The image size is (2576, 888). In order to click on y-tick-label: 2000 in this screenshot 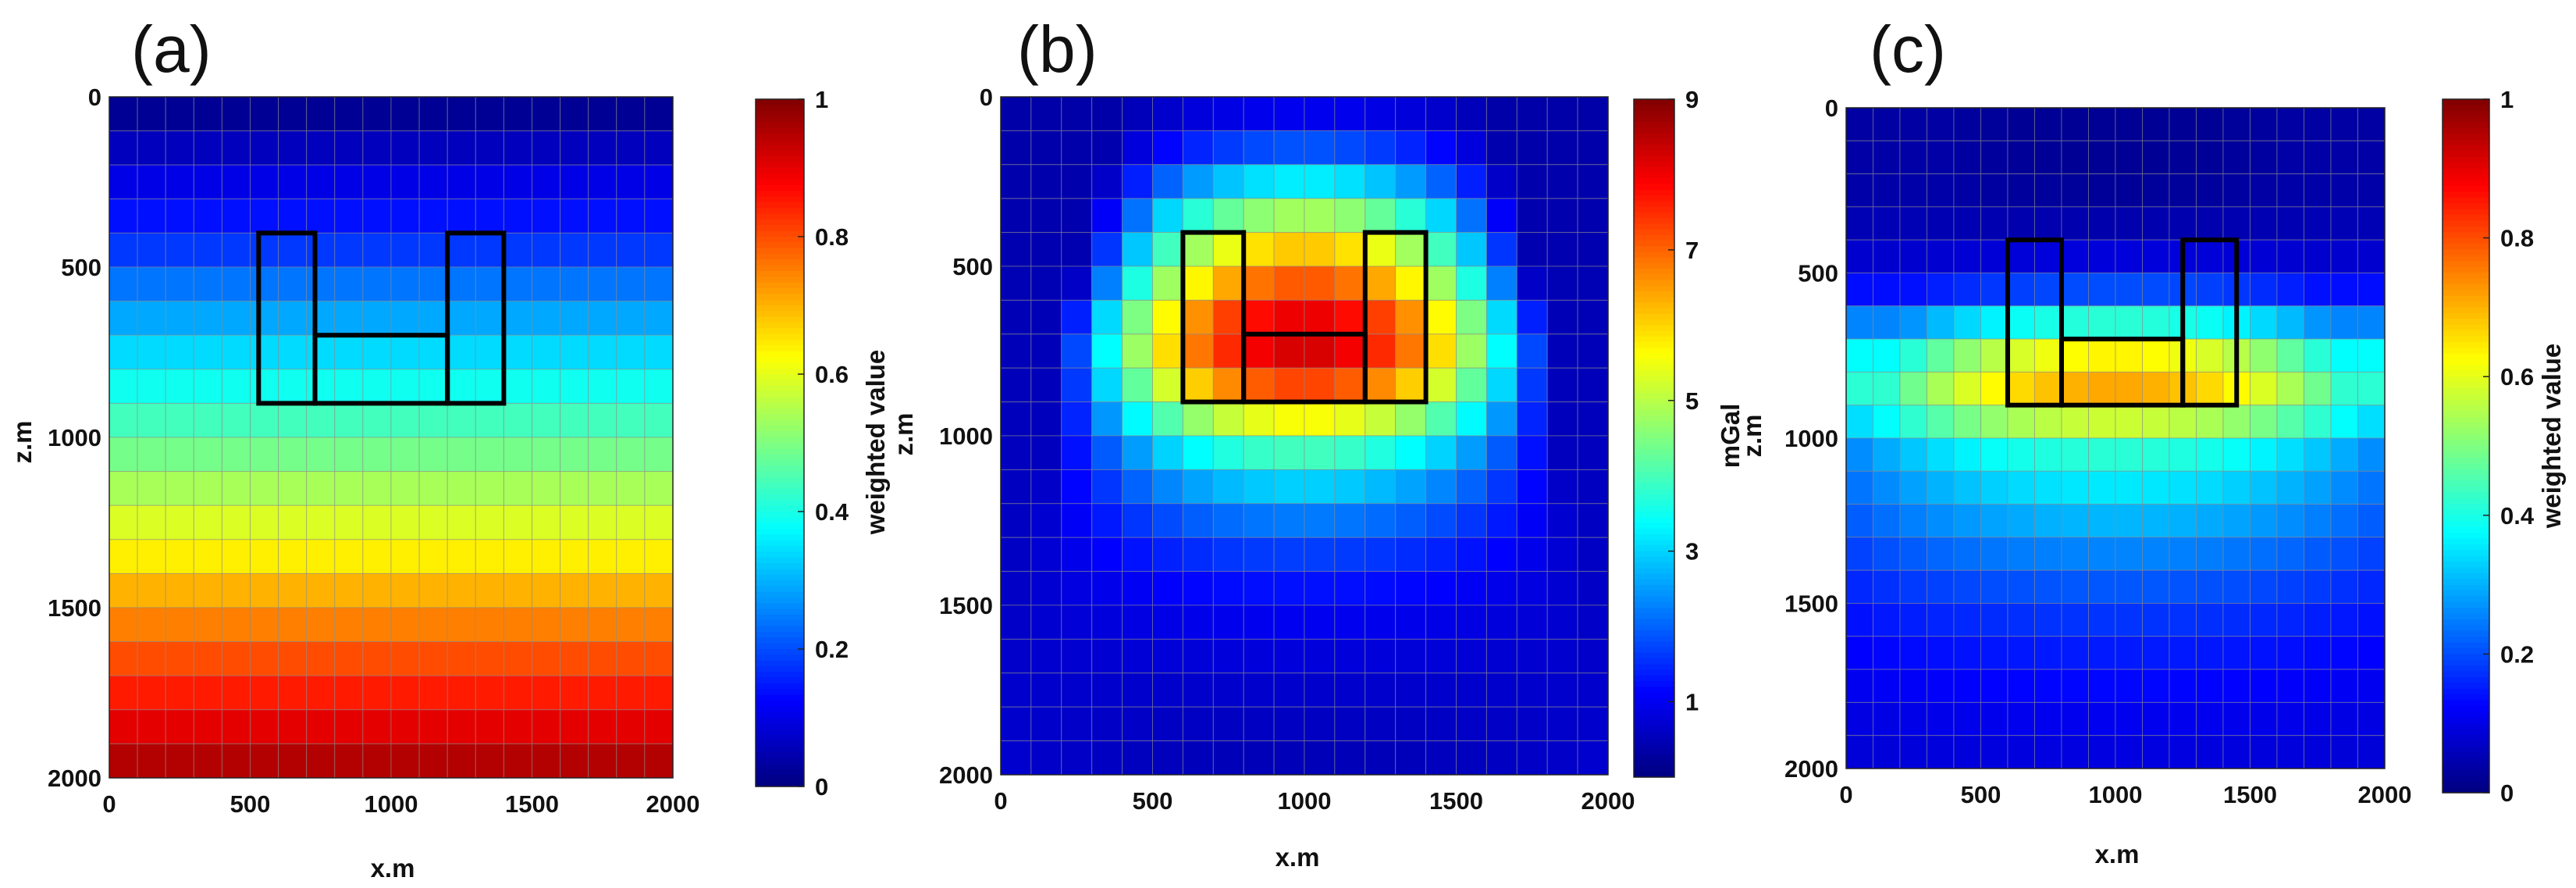, I will do `click(966, 775)`.